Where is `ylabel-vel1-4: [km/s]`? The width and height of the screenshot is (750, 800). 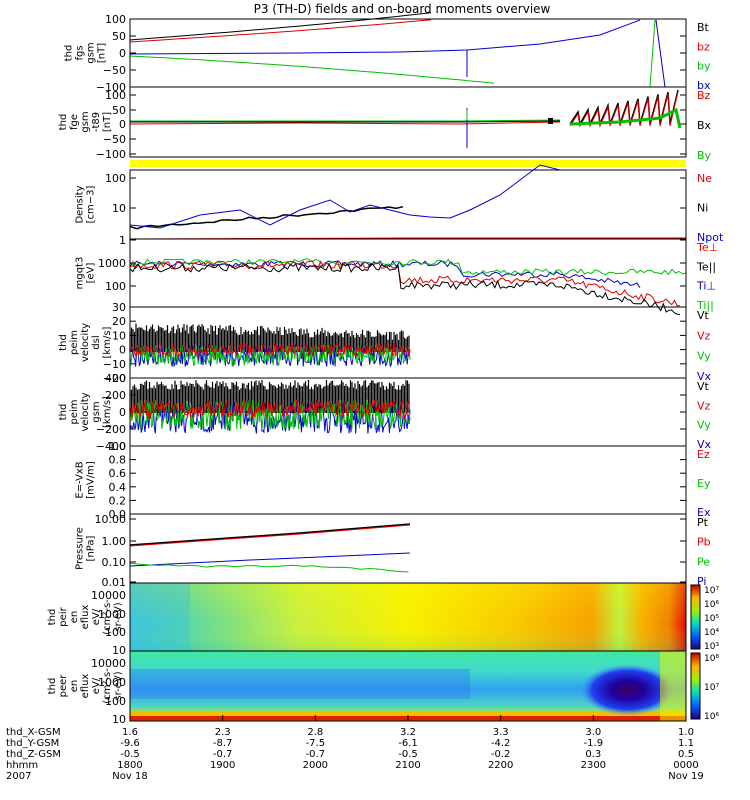
ylabel-vel1-4: [km/s] is located at coordinates (107, 342).